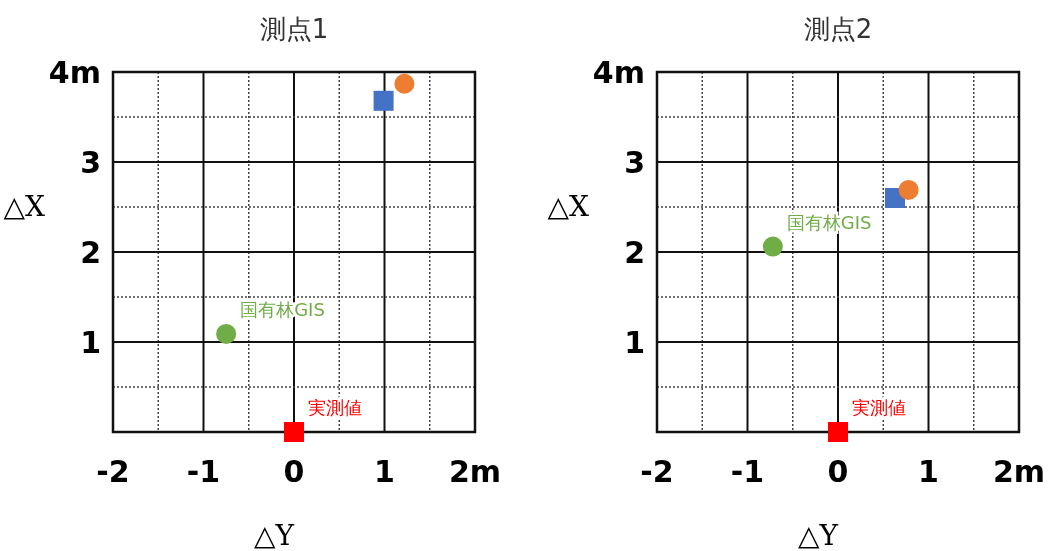 The height and width of the screenshot is (551, 1062). What do you see at coordinates (282, 309) in the screenshot?
I see `series-label: 国有林GIS` at bounding box center [282, 309].